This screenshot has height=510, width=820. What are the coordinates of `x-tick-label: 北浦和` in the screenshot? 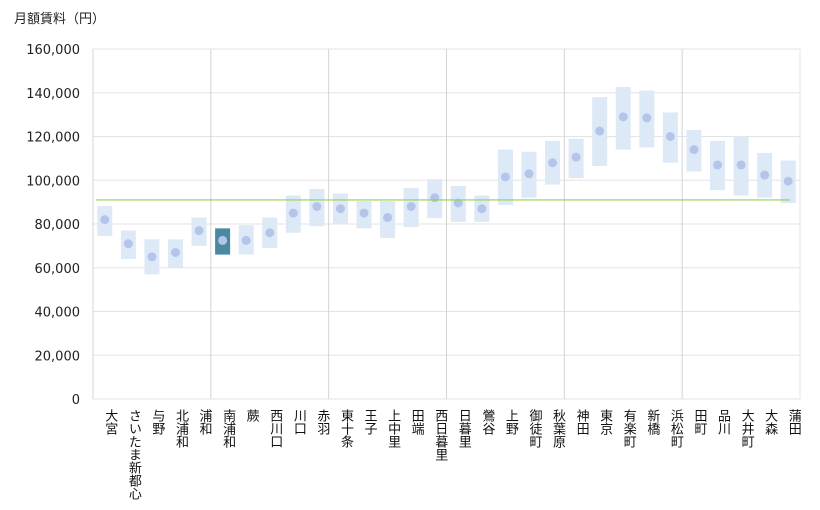 It's located at (181, 428).